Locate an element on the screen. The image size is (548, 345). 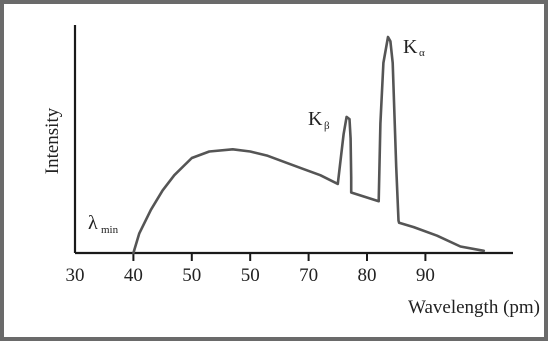
x-tick-label: 90 is located at coordinates (425, 275).